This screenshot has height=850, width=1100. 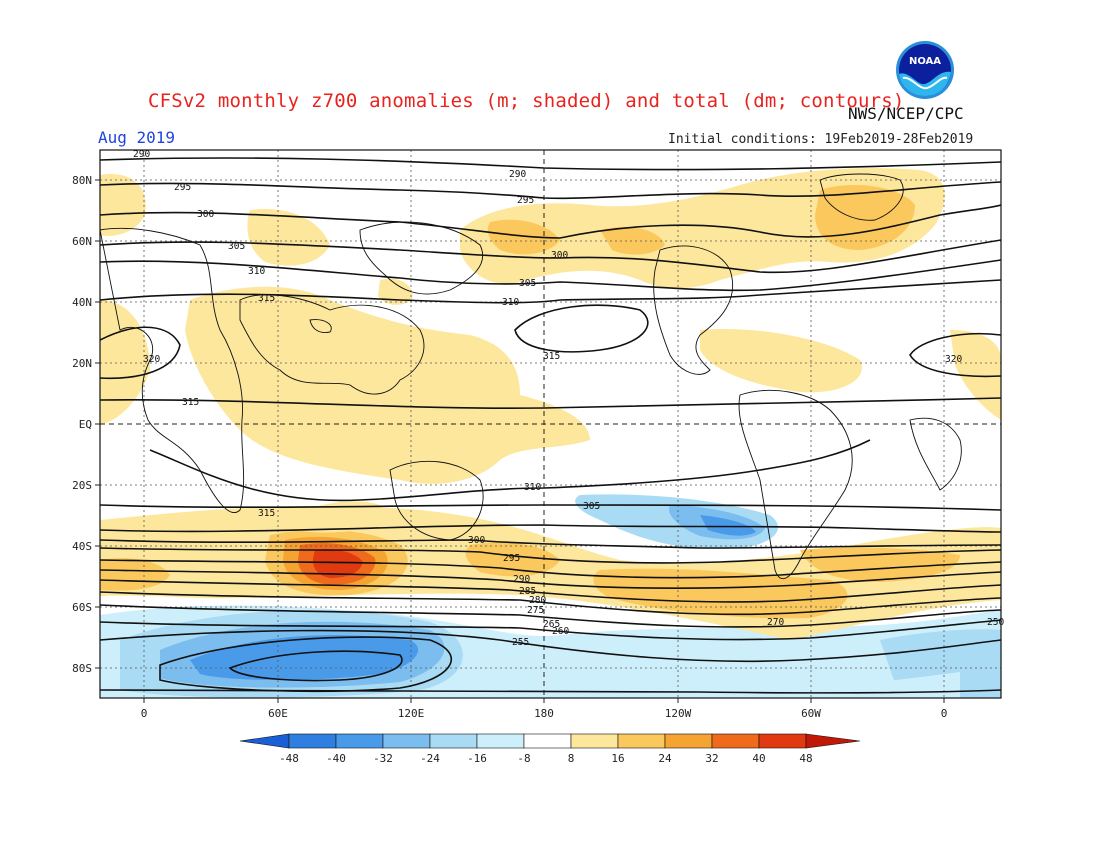 I want to click on colorbar-label: 48, so click(x=805, y=758).